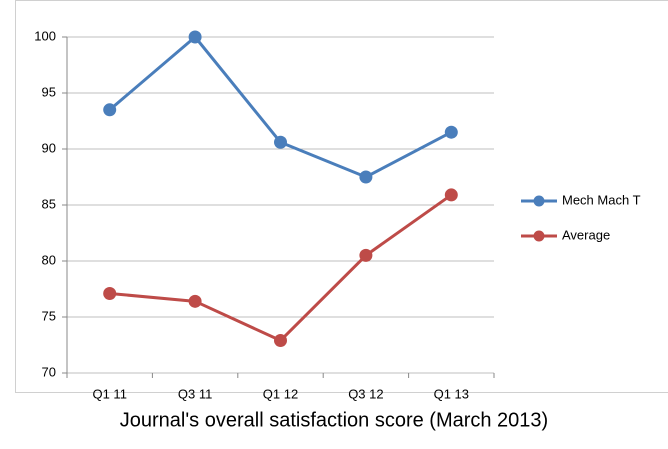 This screenshot has height=449, width=668. I want to click on x-tick-label: Q1 13, so click(451, 393).